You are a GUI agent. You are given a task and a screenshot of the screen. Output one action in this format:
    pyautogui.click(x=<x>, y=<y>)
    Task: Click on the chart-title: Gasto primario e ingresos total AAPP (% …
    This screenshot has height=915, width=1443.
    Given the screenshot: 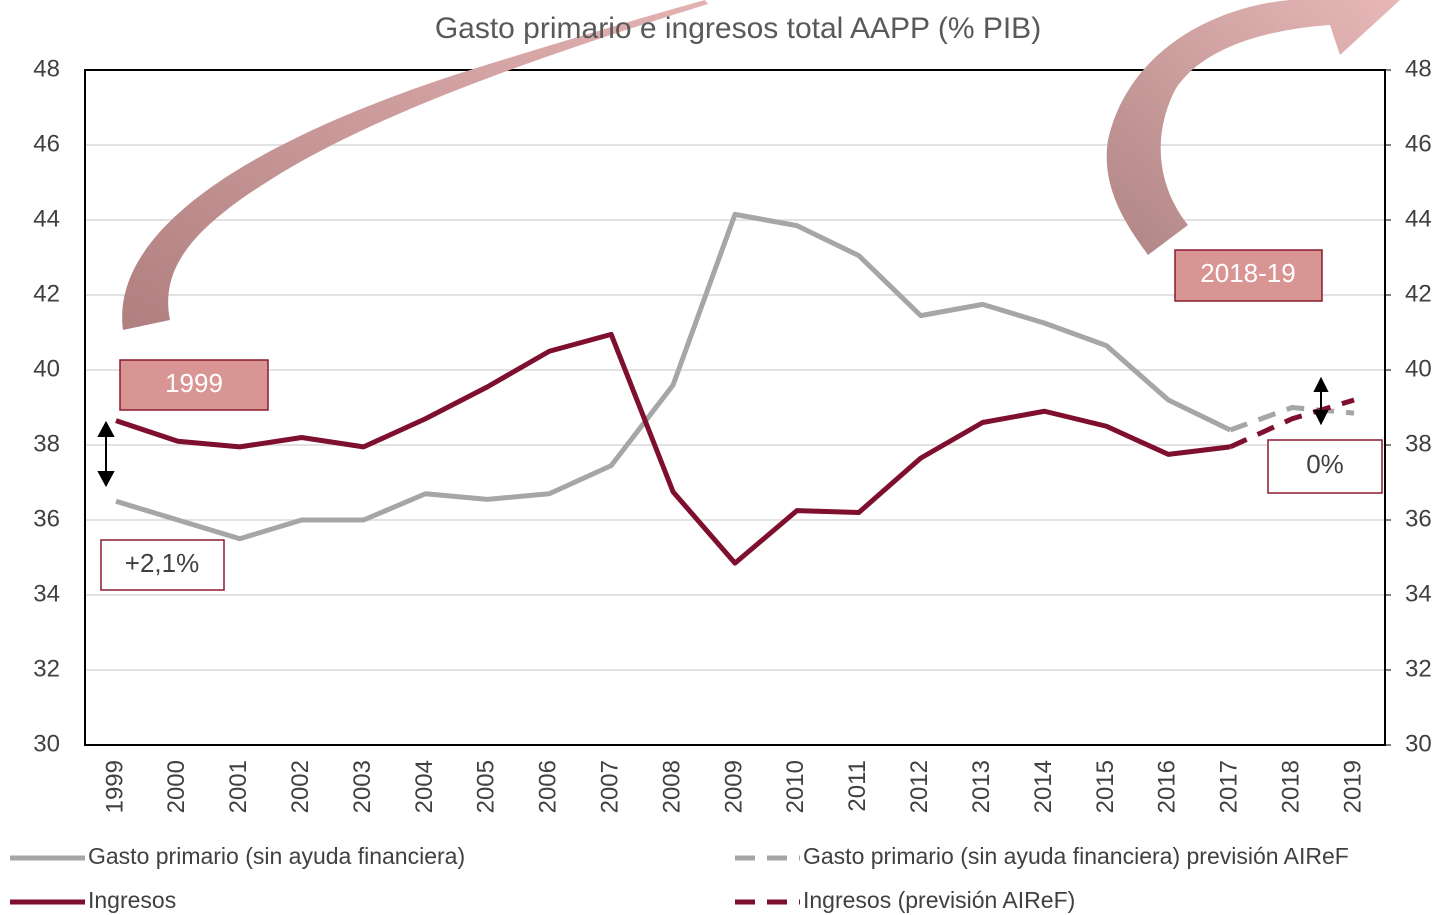 What is the action you would take?
    pyautogui.click(x=738, y=28)
    